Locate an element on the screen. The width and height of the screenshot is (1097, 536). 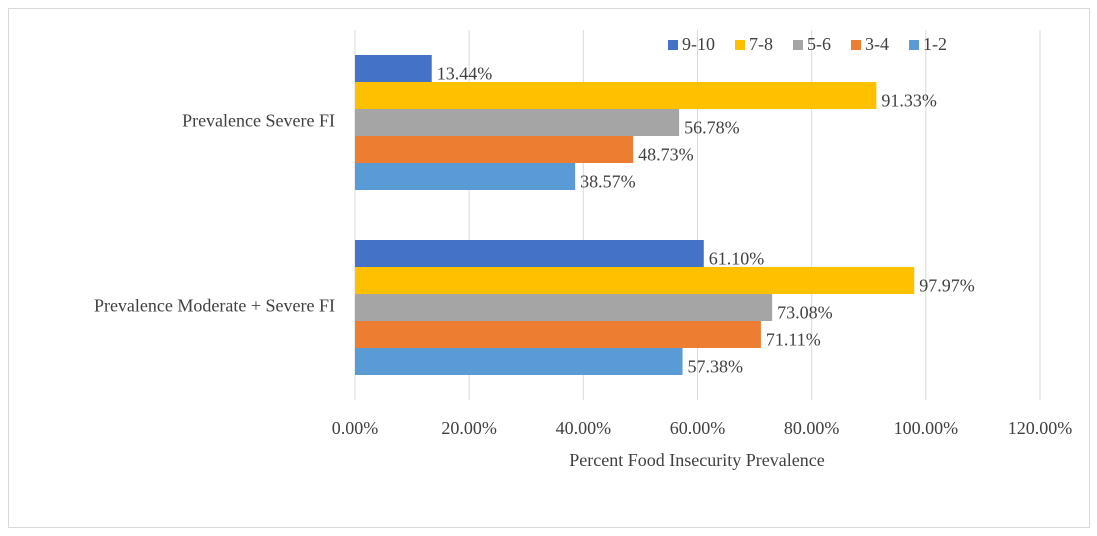
value-label: 73.08% is located at coordinates (805, 313).